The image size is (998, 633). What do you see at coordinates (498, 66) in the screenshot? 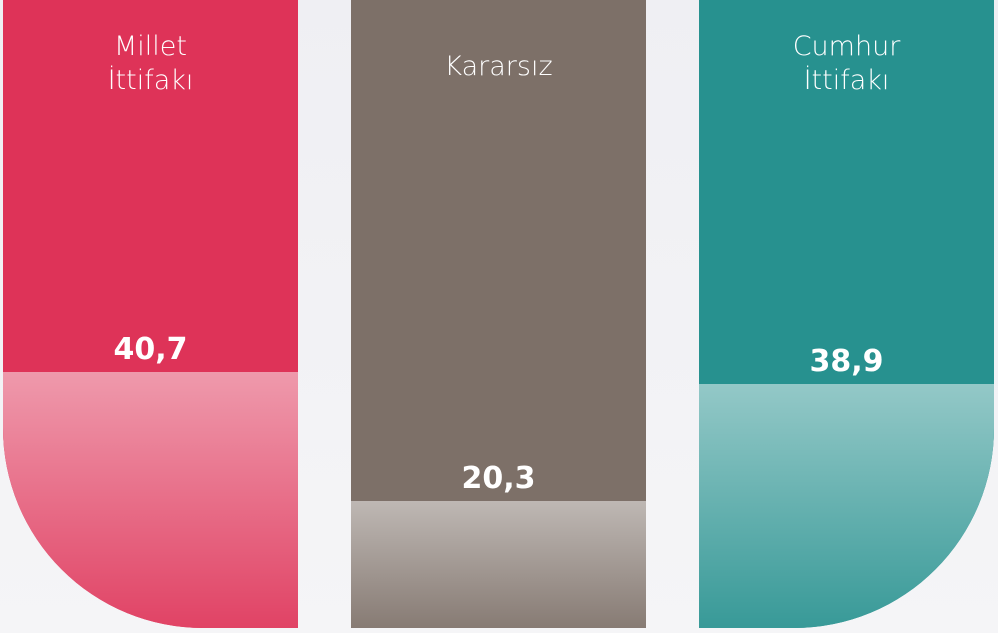
I see `category-label: Kararsız` at bounding box center [498, 66].